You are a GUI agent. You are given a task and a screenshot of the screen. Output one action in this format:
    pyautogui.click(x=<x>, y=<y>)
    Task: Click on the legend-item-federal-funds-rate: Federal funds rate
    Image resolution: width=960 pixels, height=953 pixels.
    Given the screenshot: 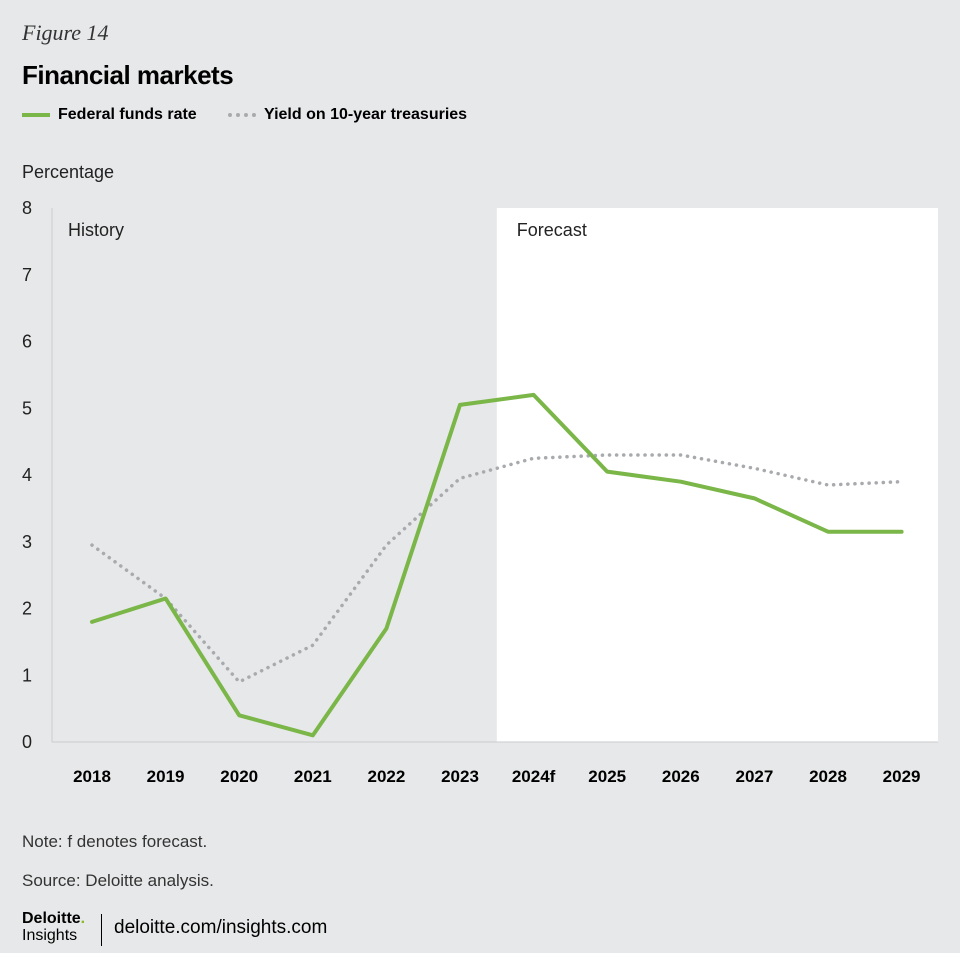 What is the action you would take?
    pyautogui.click(x=109, y=115)
    